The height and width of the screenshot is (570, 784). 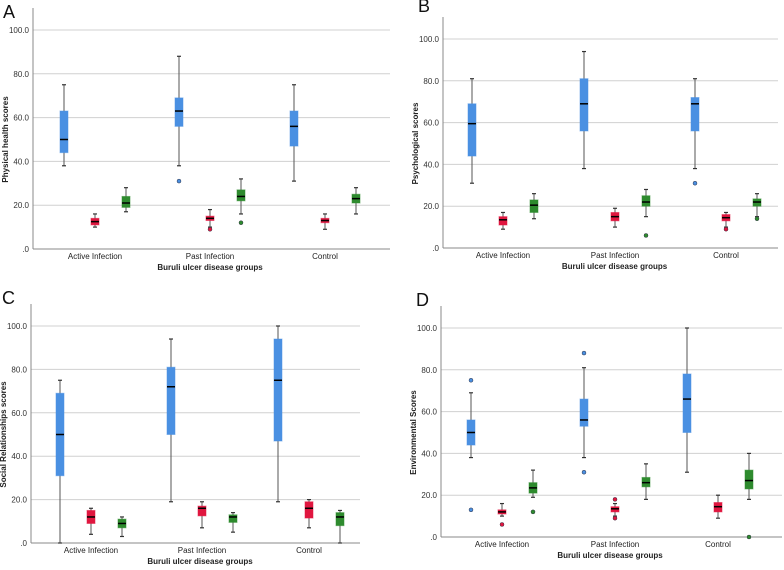 What do you see at coordinates (415, 143) in the screenshot?
I see `y-axis-title: Psychological scores` at bounding box center [415, 143].